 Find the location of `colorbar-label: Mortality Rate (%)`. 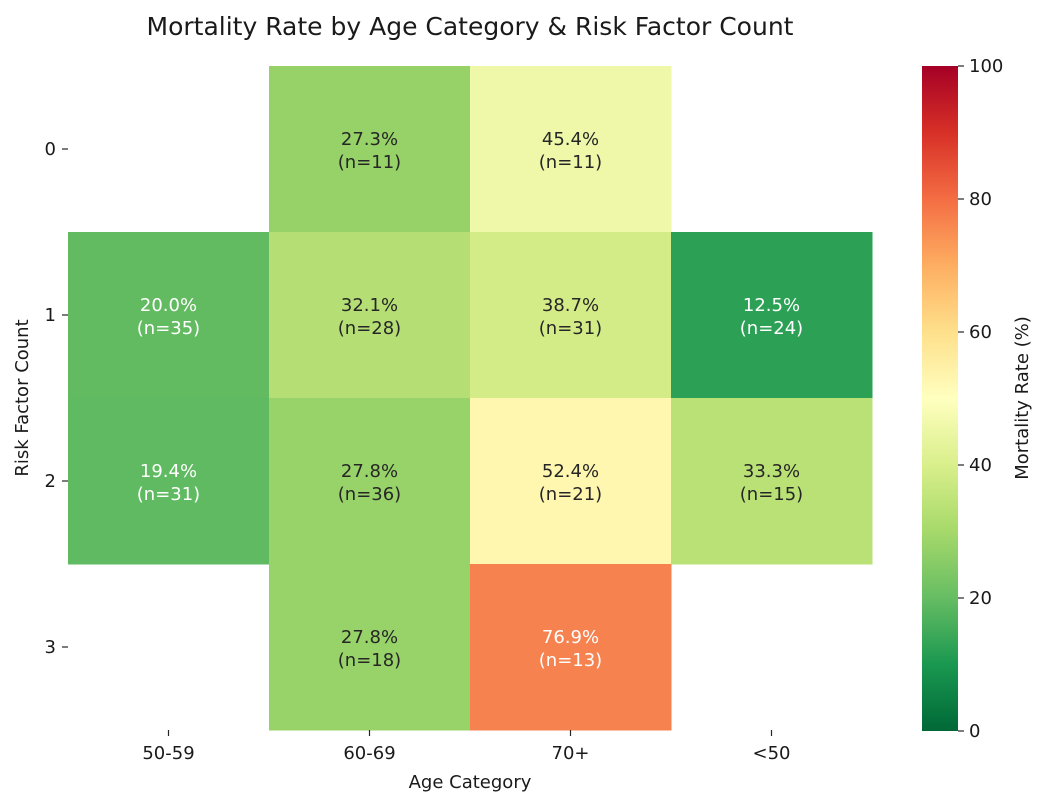

colorbar-label: Mortality Rate (%) is located at coordinates (1022, 398).